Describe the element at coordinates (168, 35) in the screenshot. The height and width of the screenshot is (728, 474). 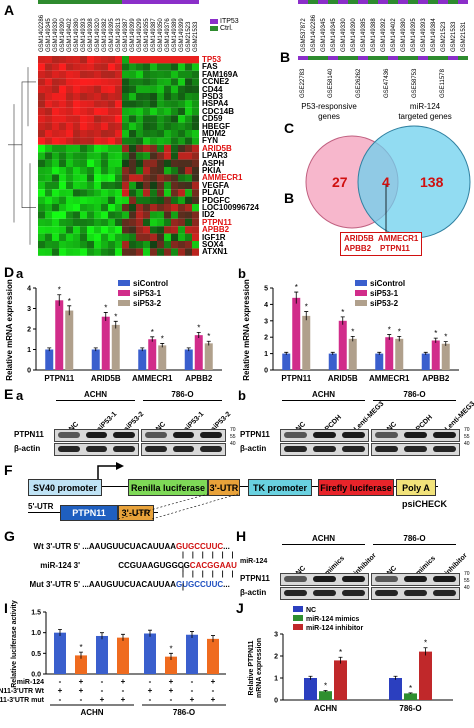
I see `gsm-column-label: GSM149376` at that location.